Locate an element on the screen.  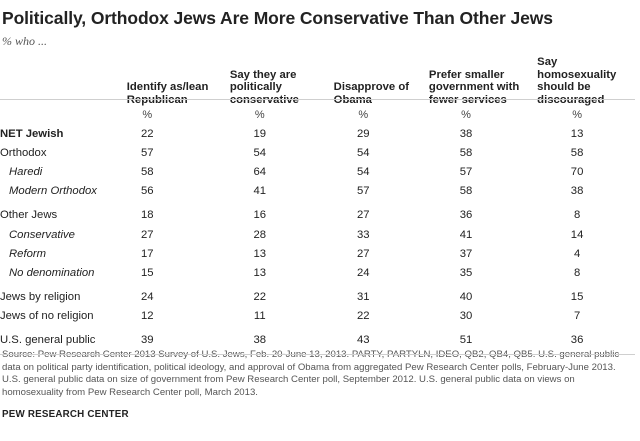
data-cell: 33 is located at coordinates (375, 234).